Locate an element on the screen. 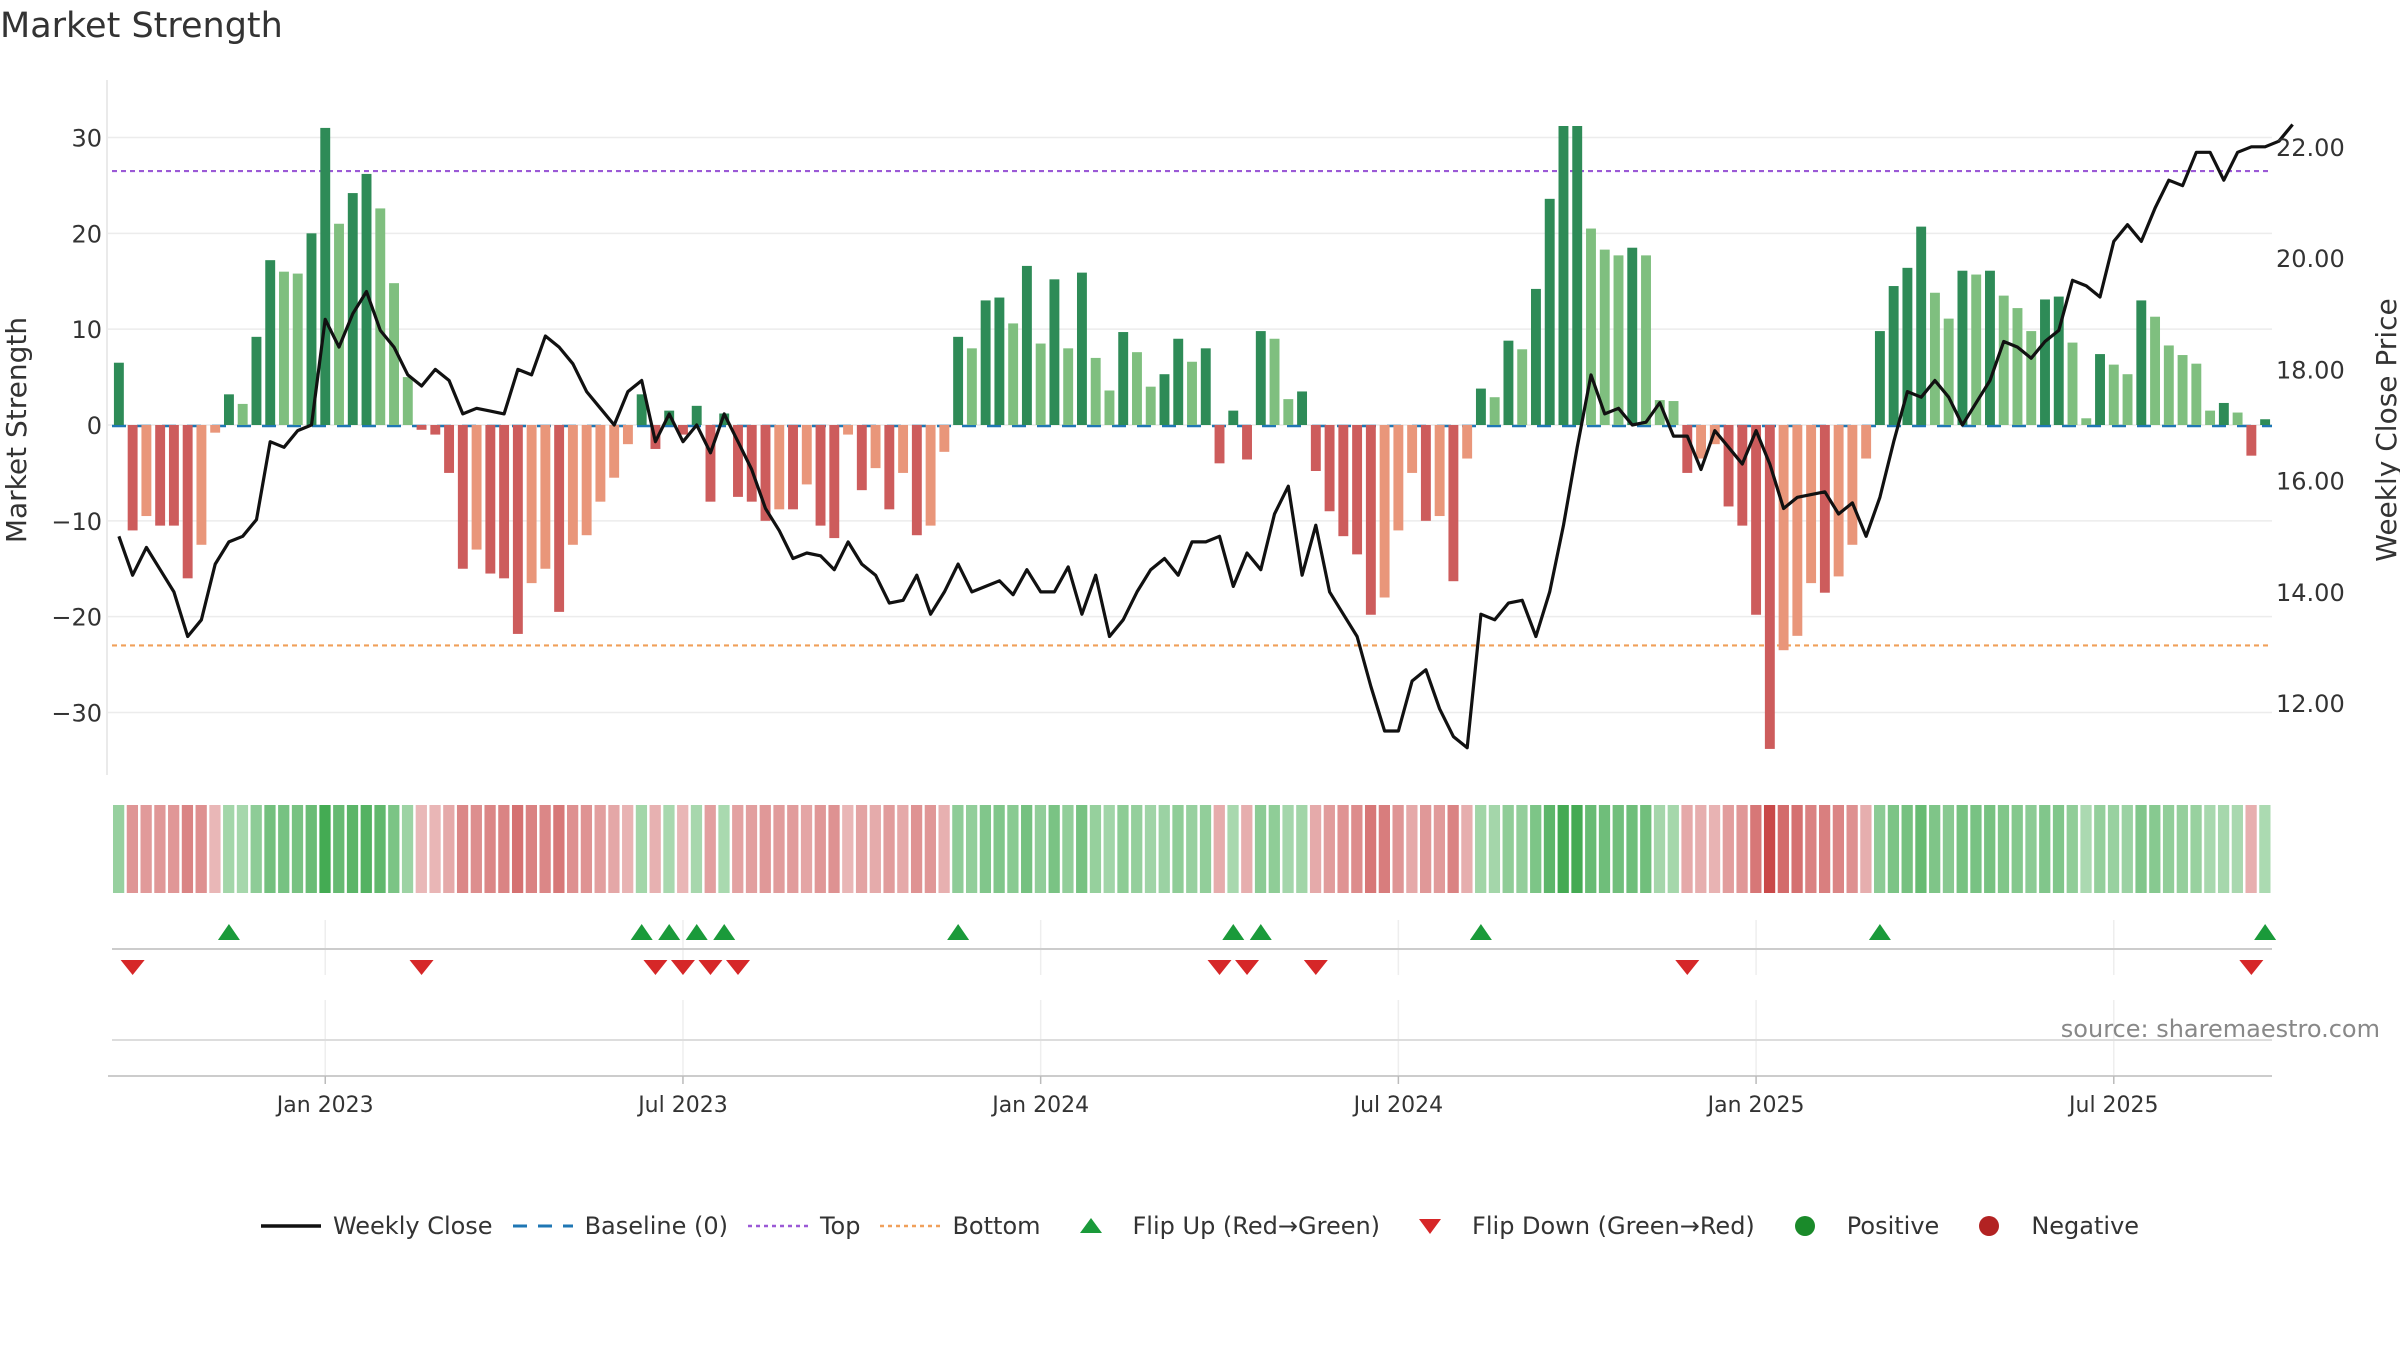 This screenshot has width=2400, height=1350. x-tick-label: Jul 2023 is located at coordinates (682, 1105).